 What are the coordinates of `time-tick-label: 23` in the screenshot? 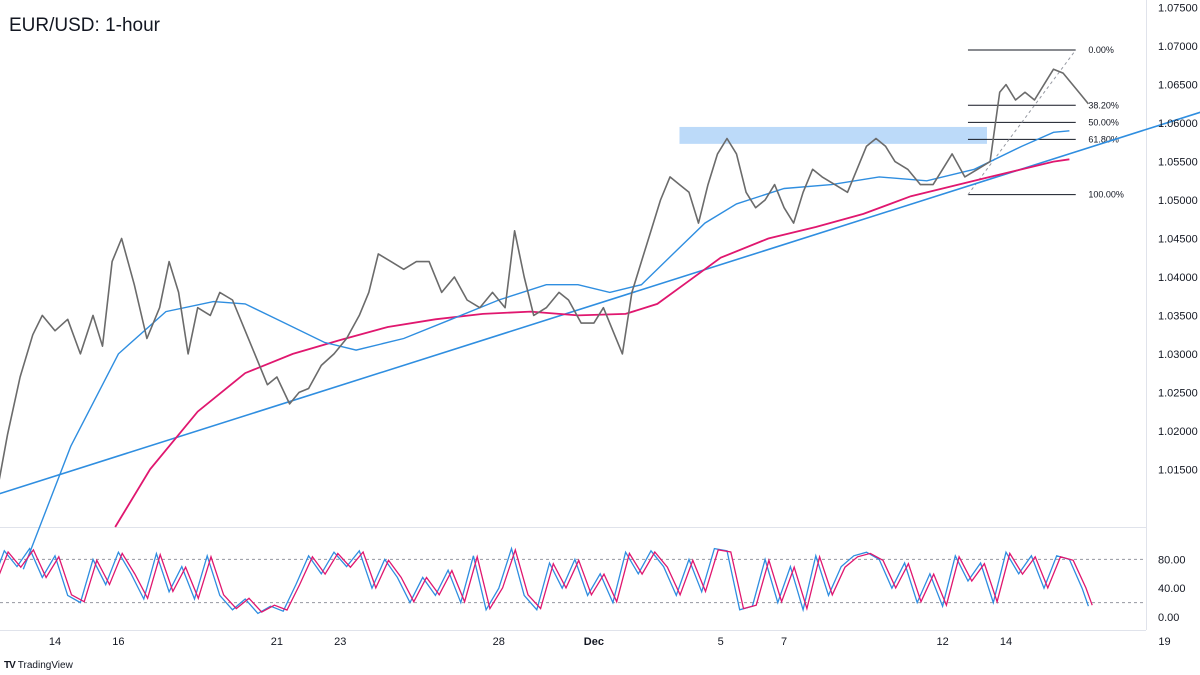 It's located at (340, 642).